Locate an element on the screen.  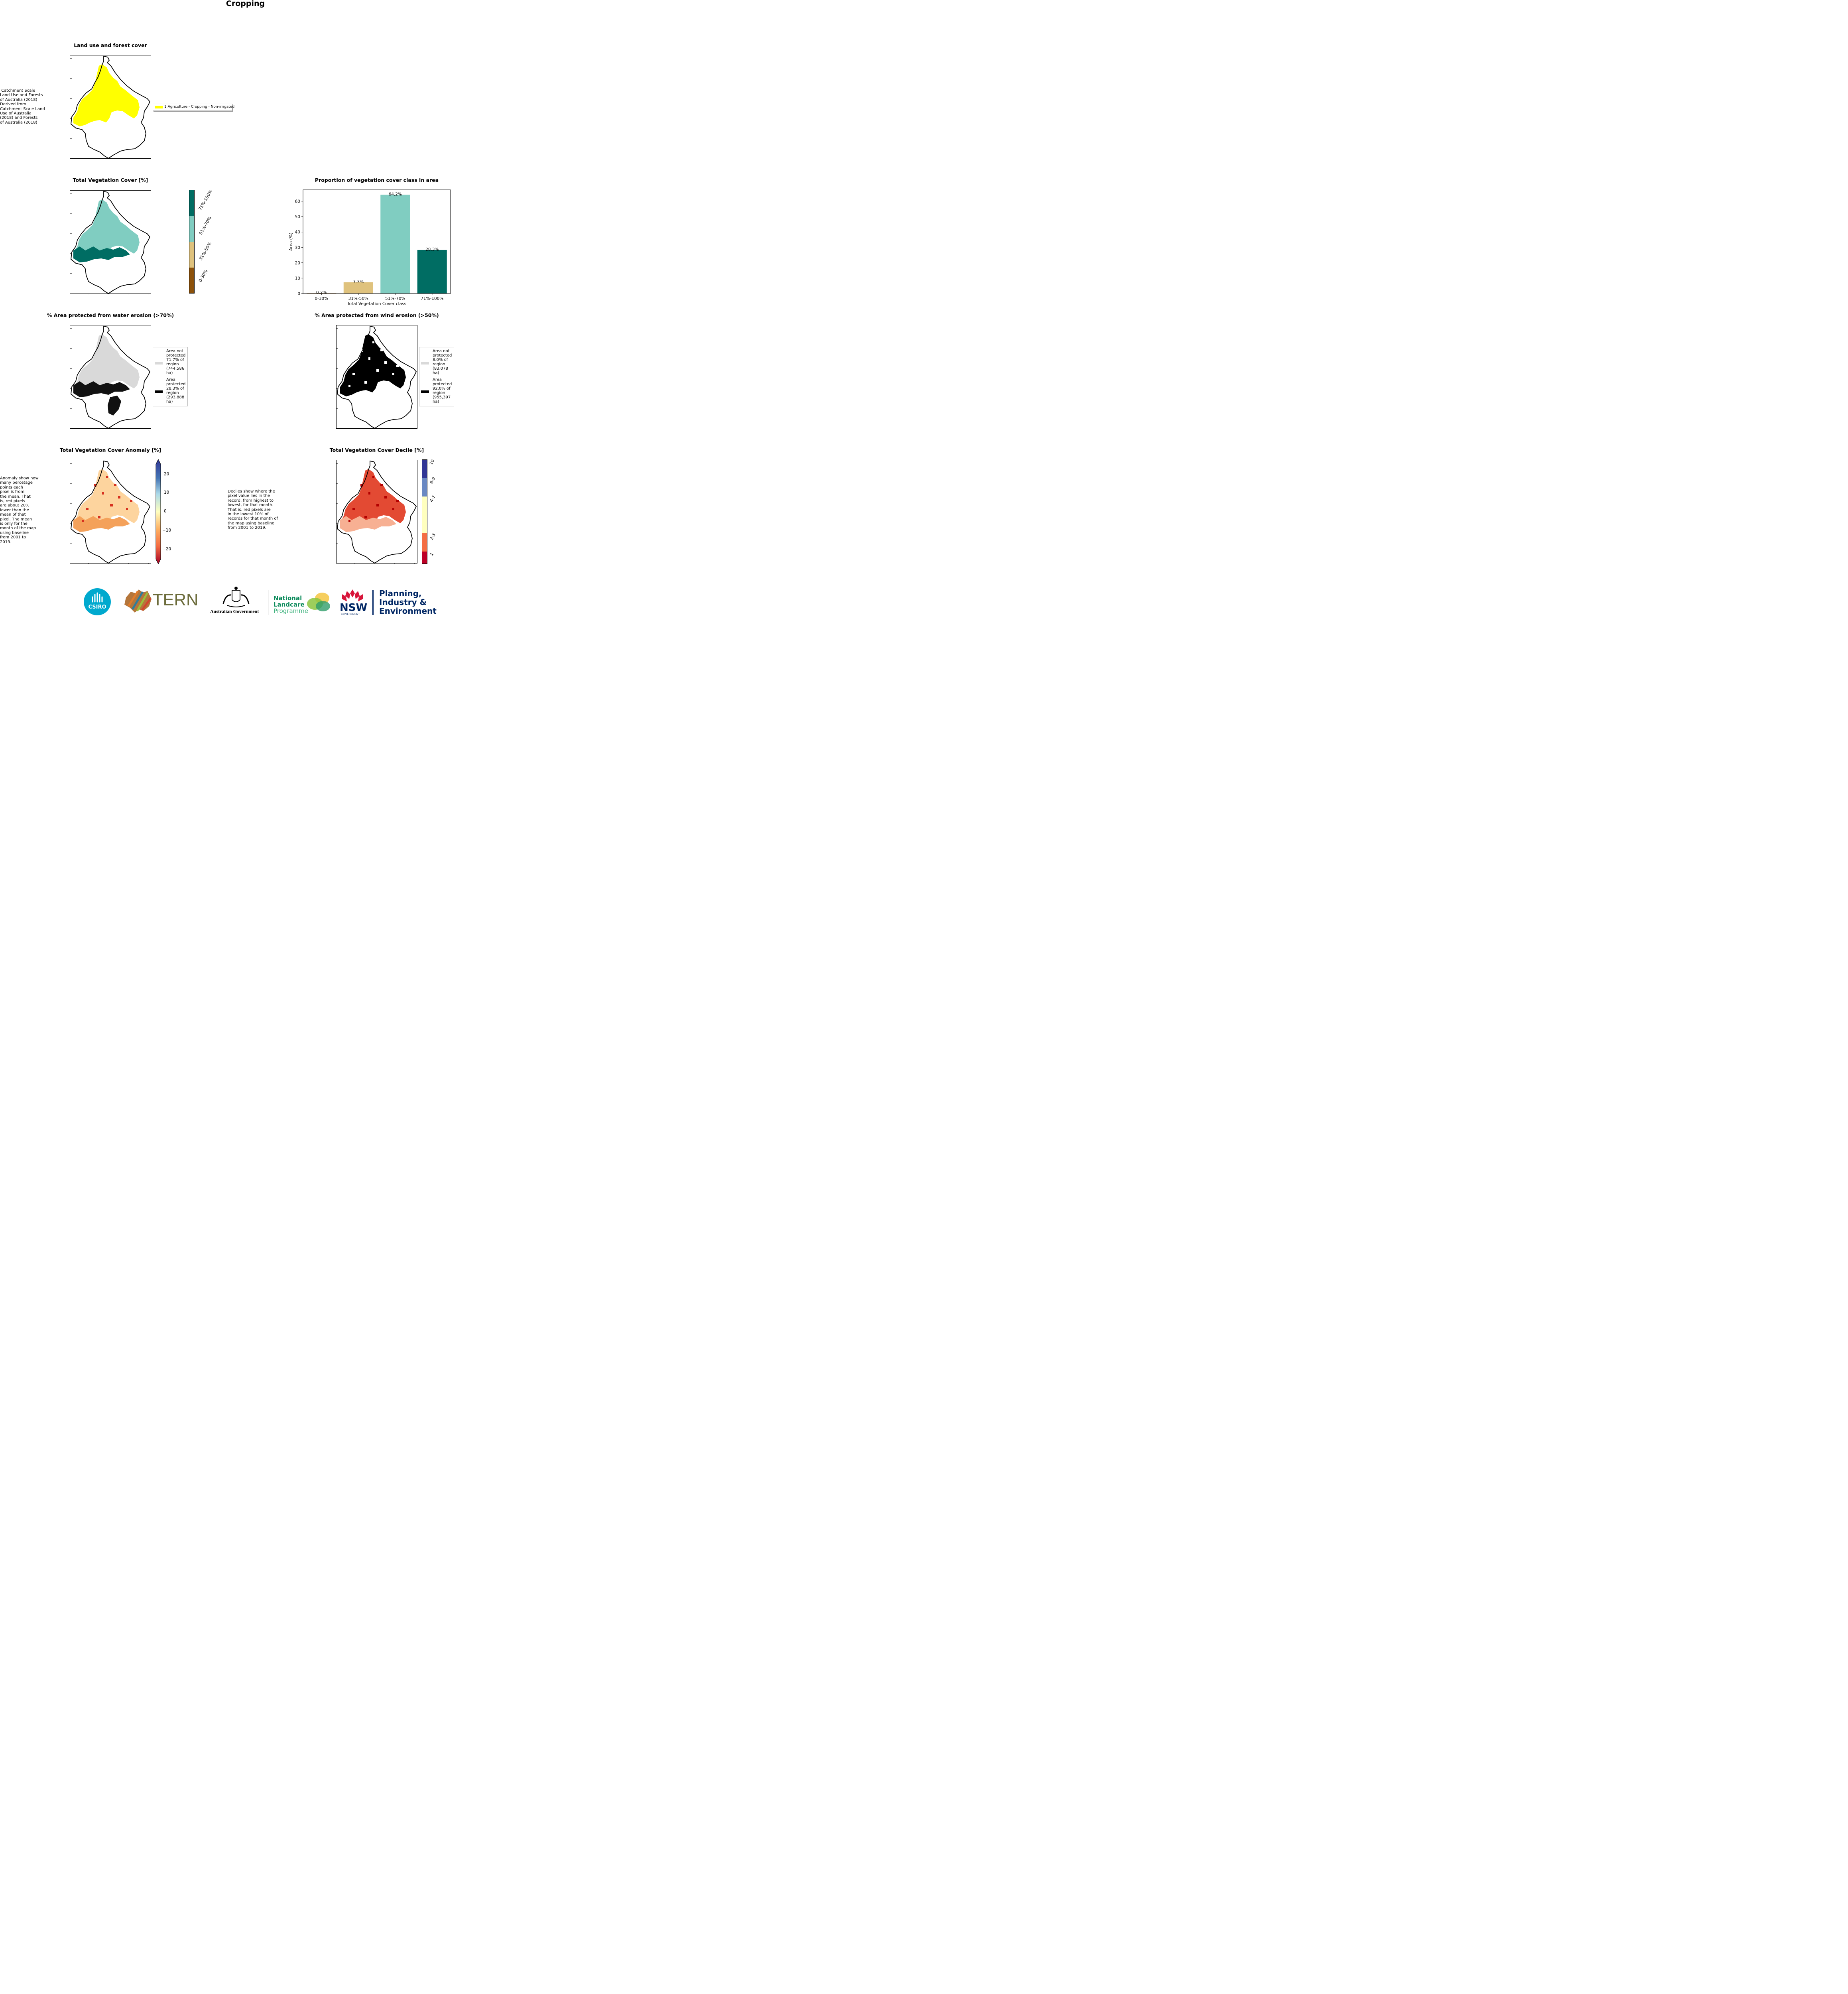
dpie-line3: Environment is located at coordinates (408, 611).